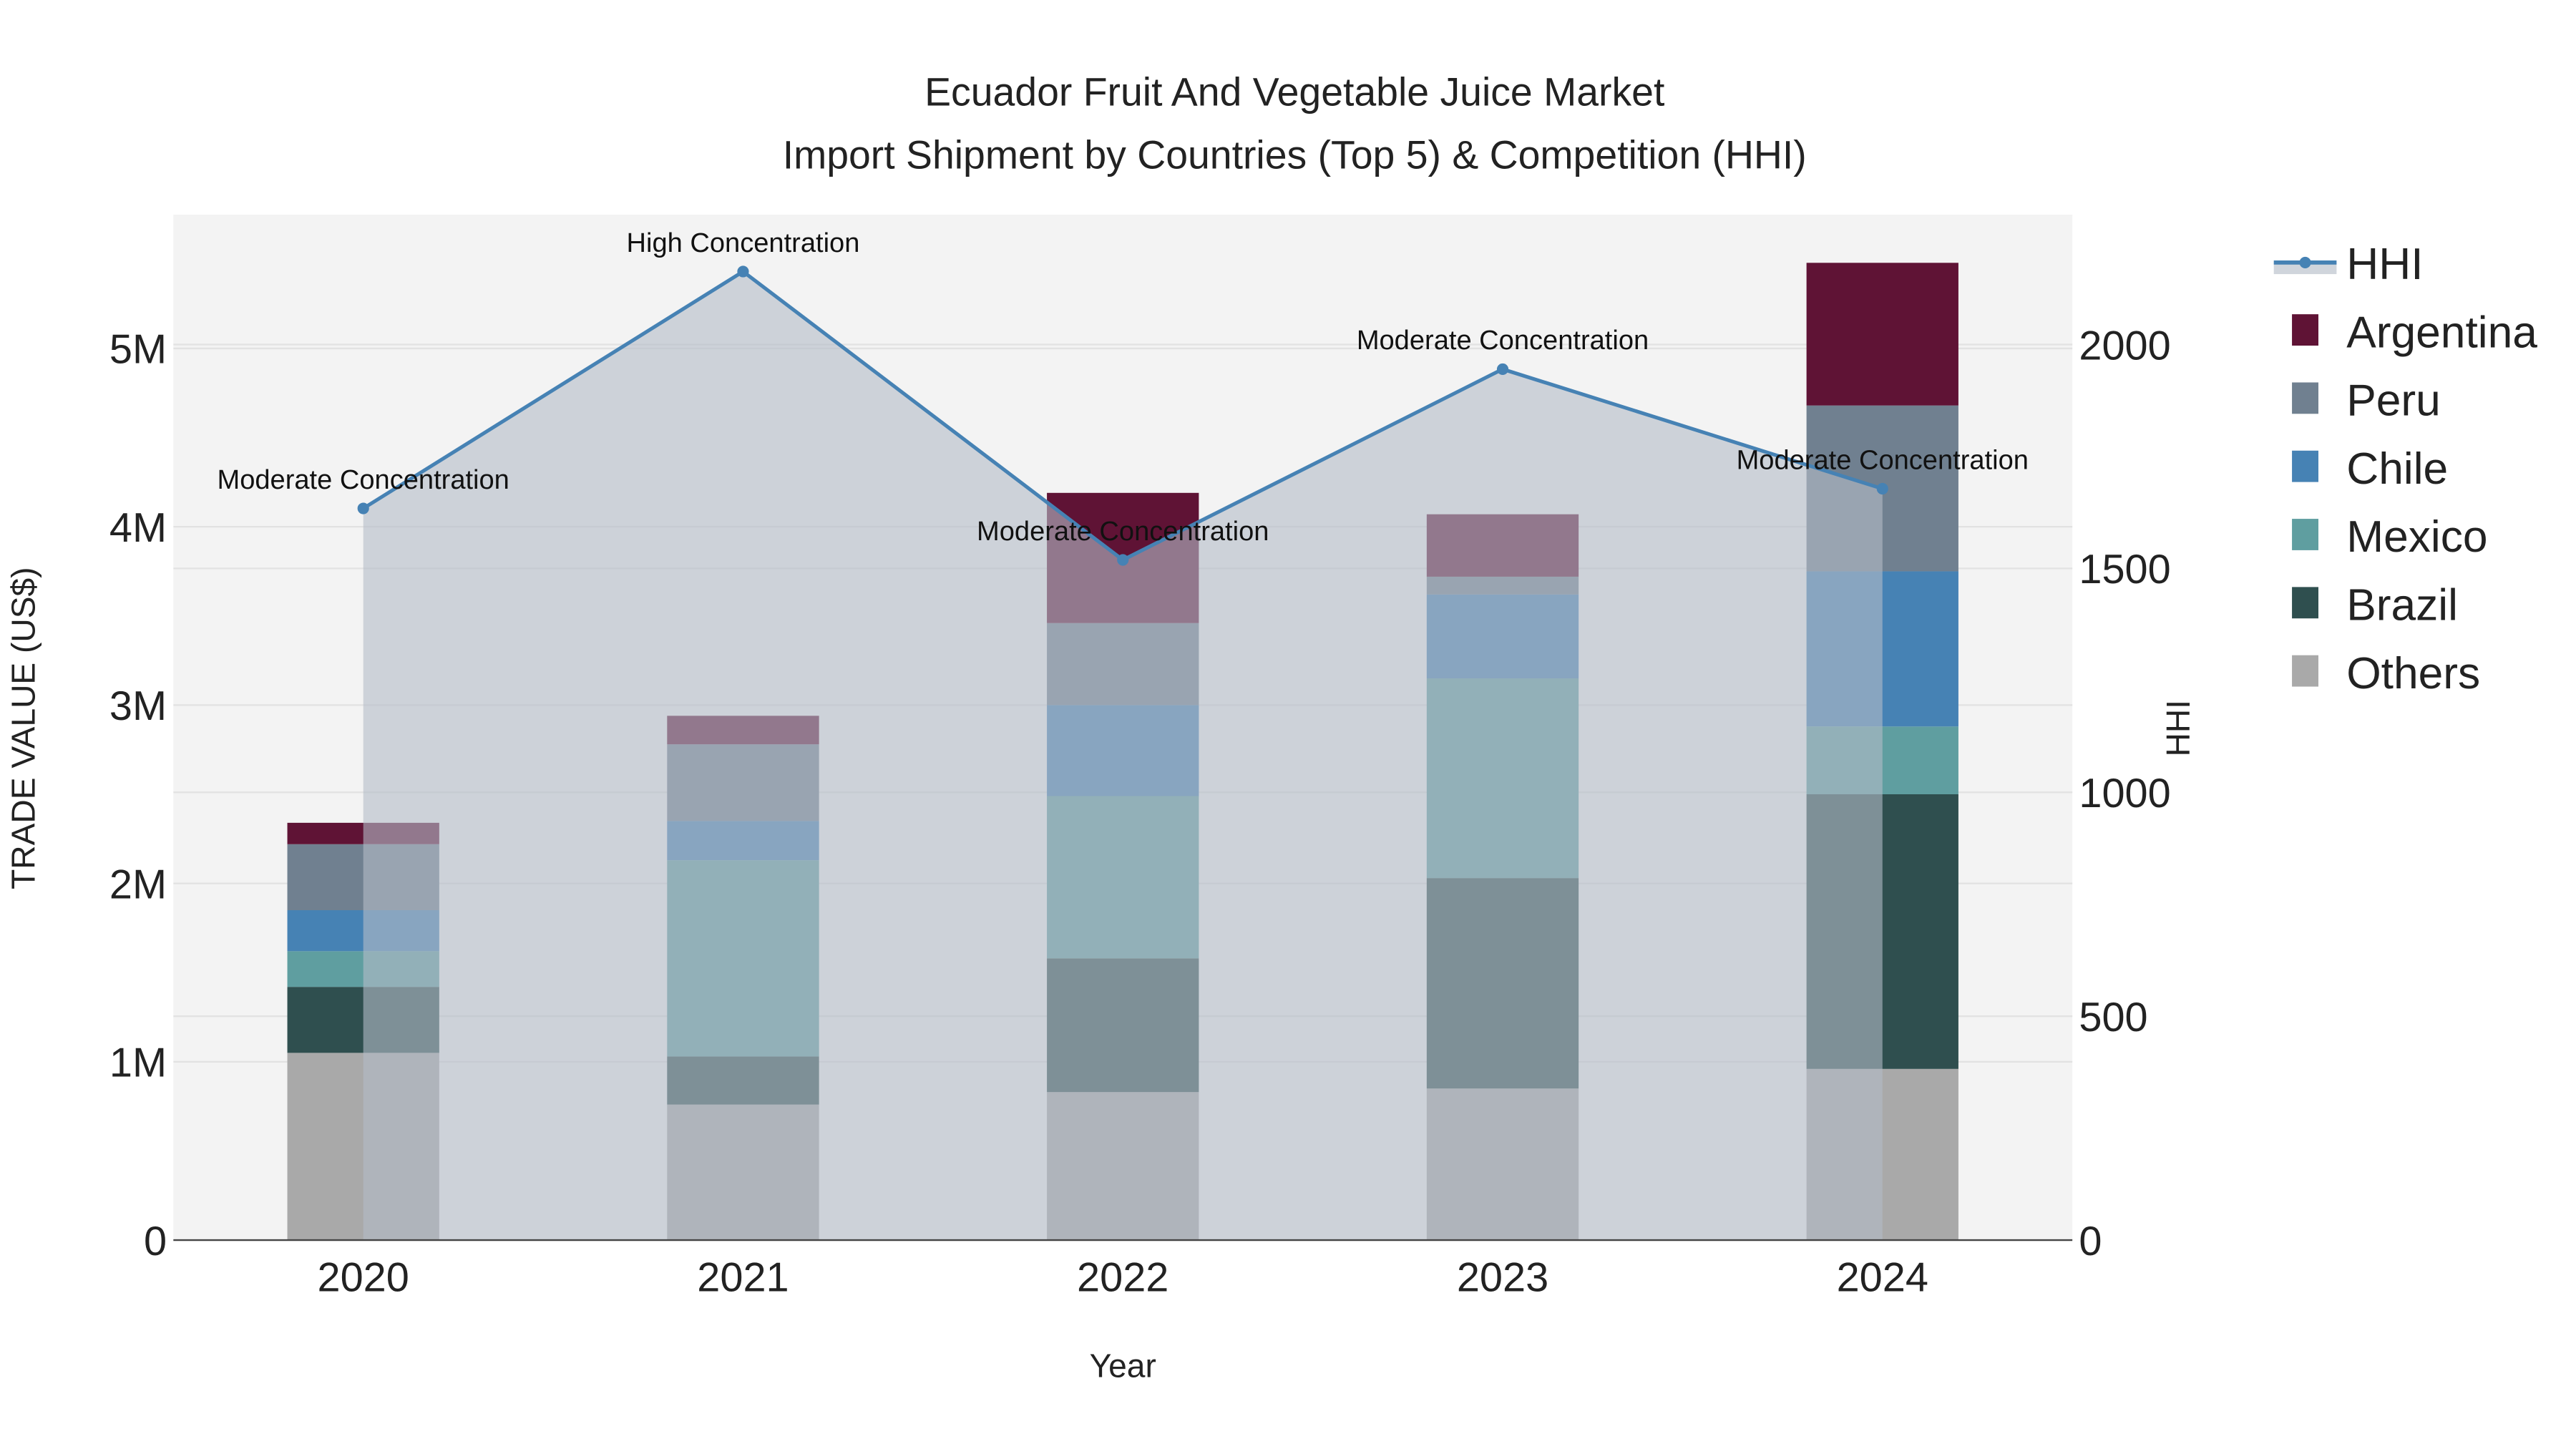 This screenshot has height=1449, width=2576. I want to click on x-tick-label: 2021, so click(743, 1278).